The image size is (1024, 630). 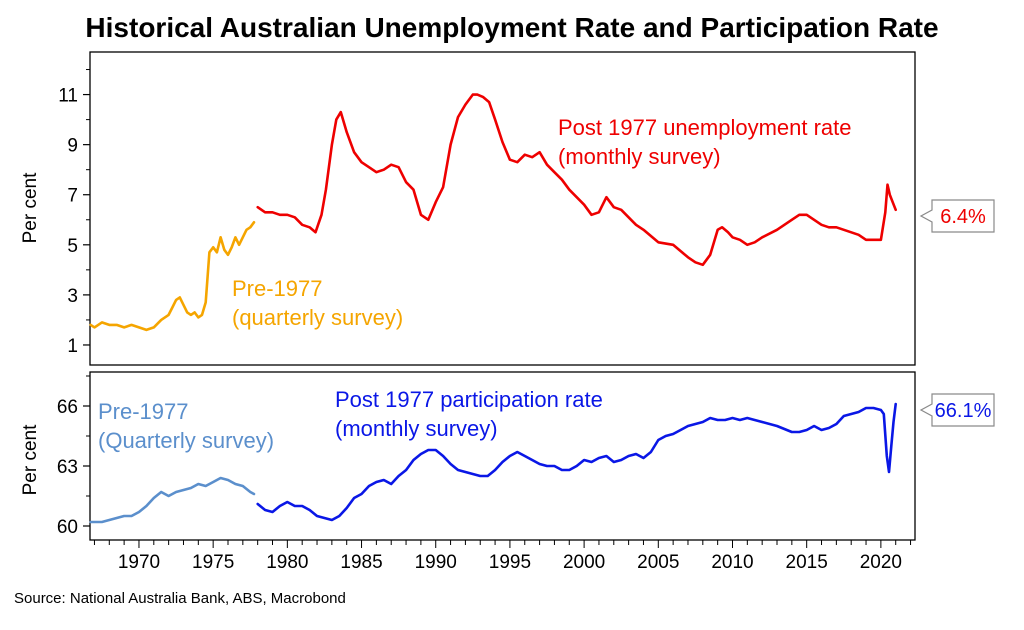 I want to click on x-tick-label: 2015, so click(x=807, y=562).